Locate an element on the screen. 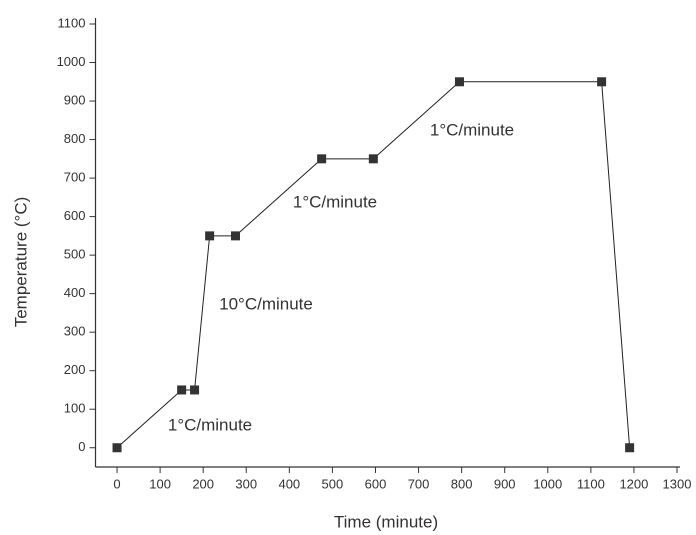  y-tick-label: 0 is located at coordinates (81, 446).